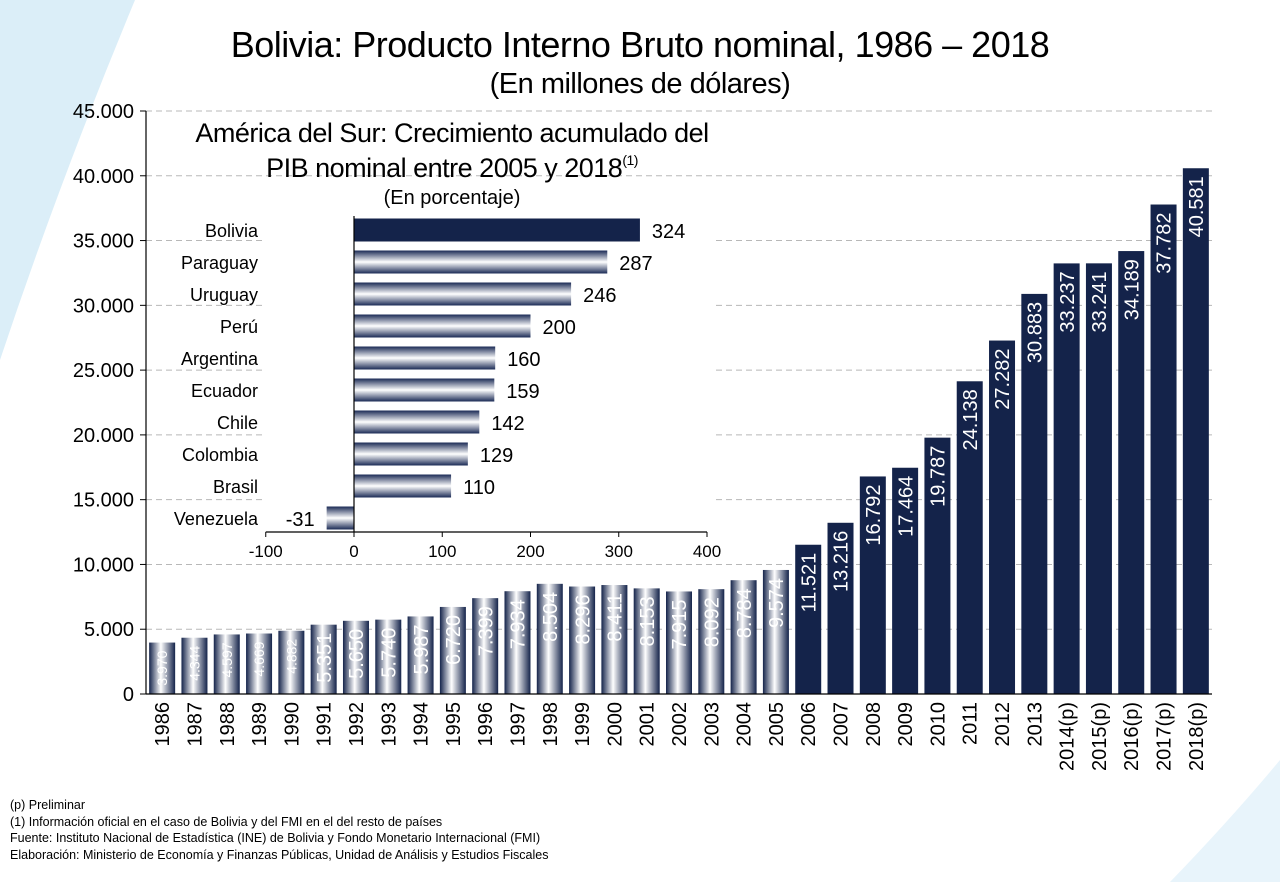 The image size is (1280, 882). I want to click on x-tick-label: 1991, so click(325, 724).